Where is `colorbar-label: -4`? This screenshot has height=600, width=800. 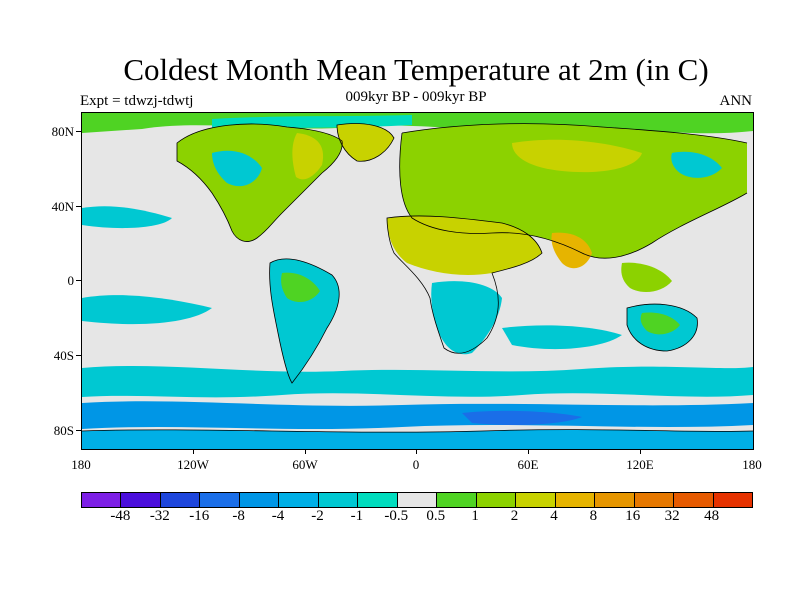 colorbar-label: -4 is located at coordinates (278, 516).